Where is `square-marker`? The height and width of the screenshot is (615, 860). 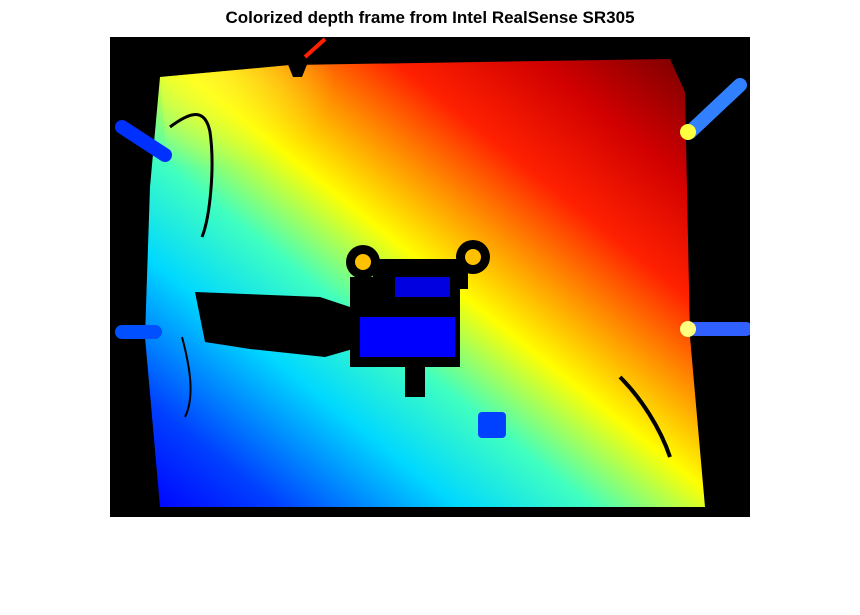 square-marker is located at coordinates (492, 425).